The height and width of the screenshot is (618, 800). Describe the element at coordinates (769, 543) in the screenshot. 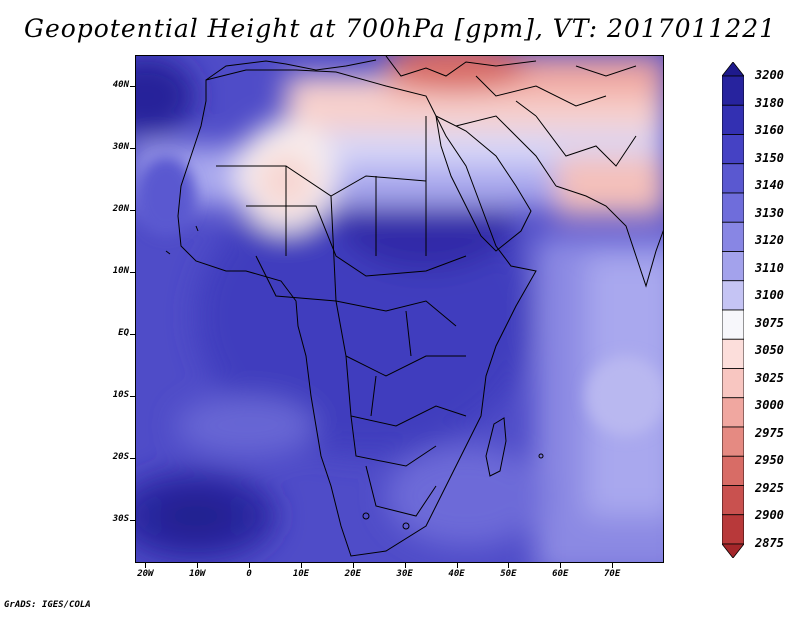

I see `colorbar-label: 2875` at that location.